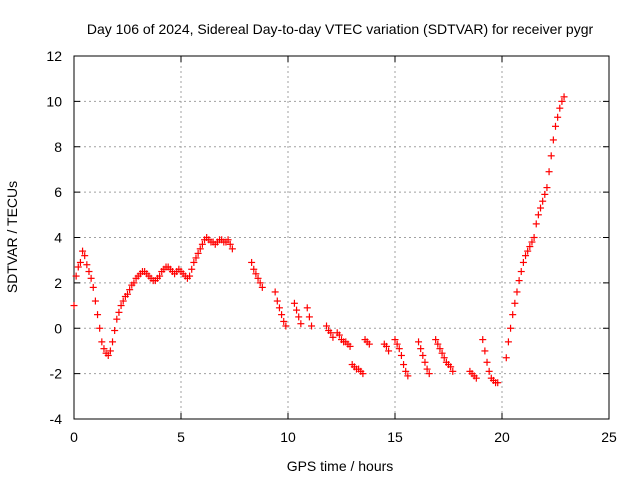 This screenshot has height=480, width=640. I want to click on x-tick-label: 0, so click(74, 437).